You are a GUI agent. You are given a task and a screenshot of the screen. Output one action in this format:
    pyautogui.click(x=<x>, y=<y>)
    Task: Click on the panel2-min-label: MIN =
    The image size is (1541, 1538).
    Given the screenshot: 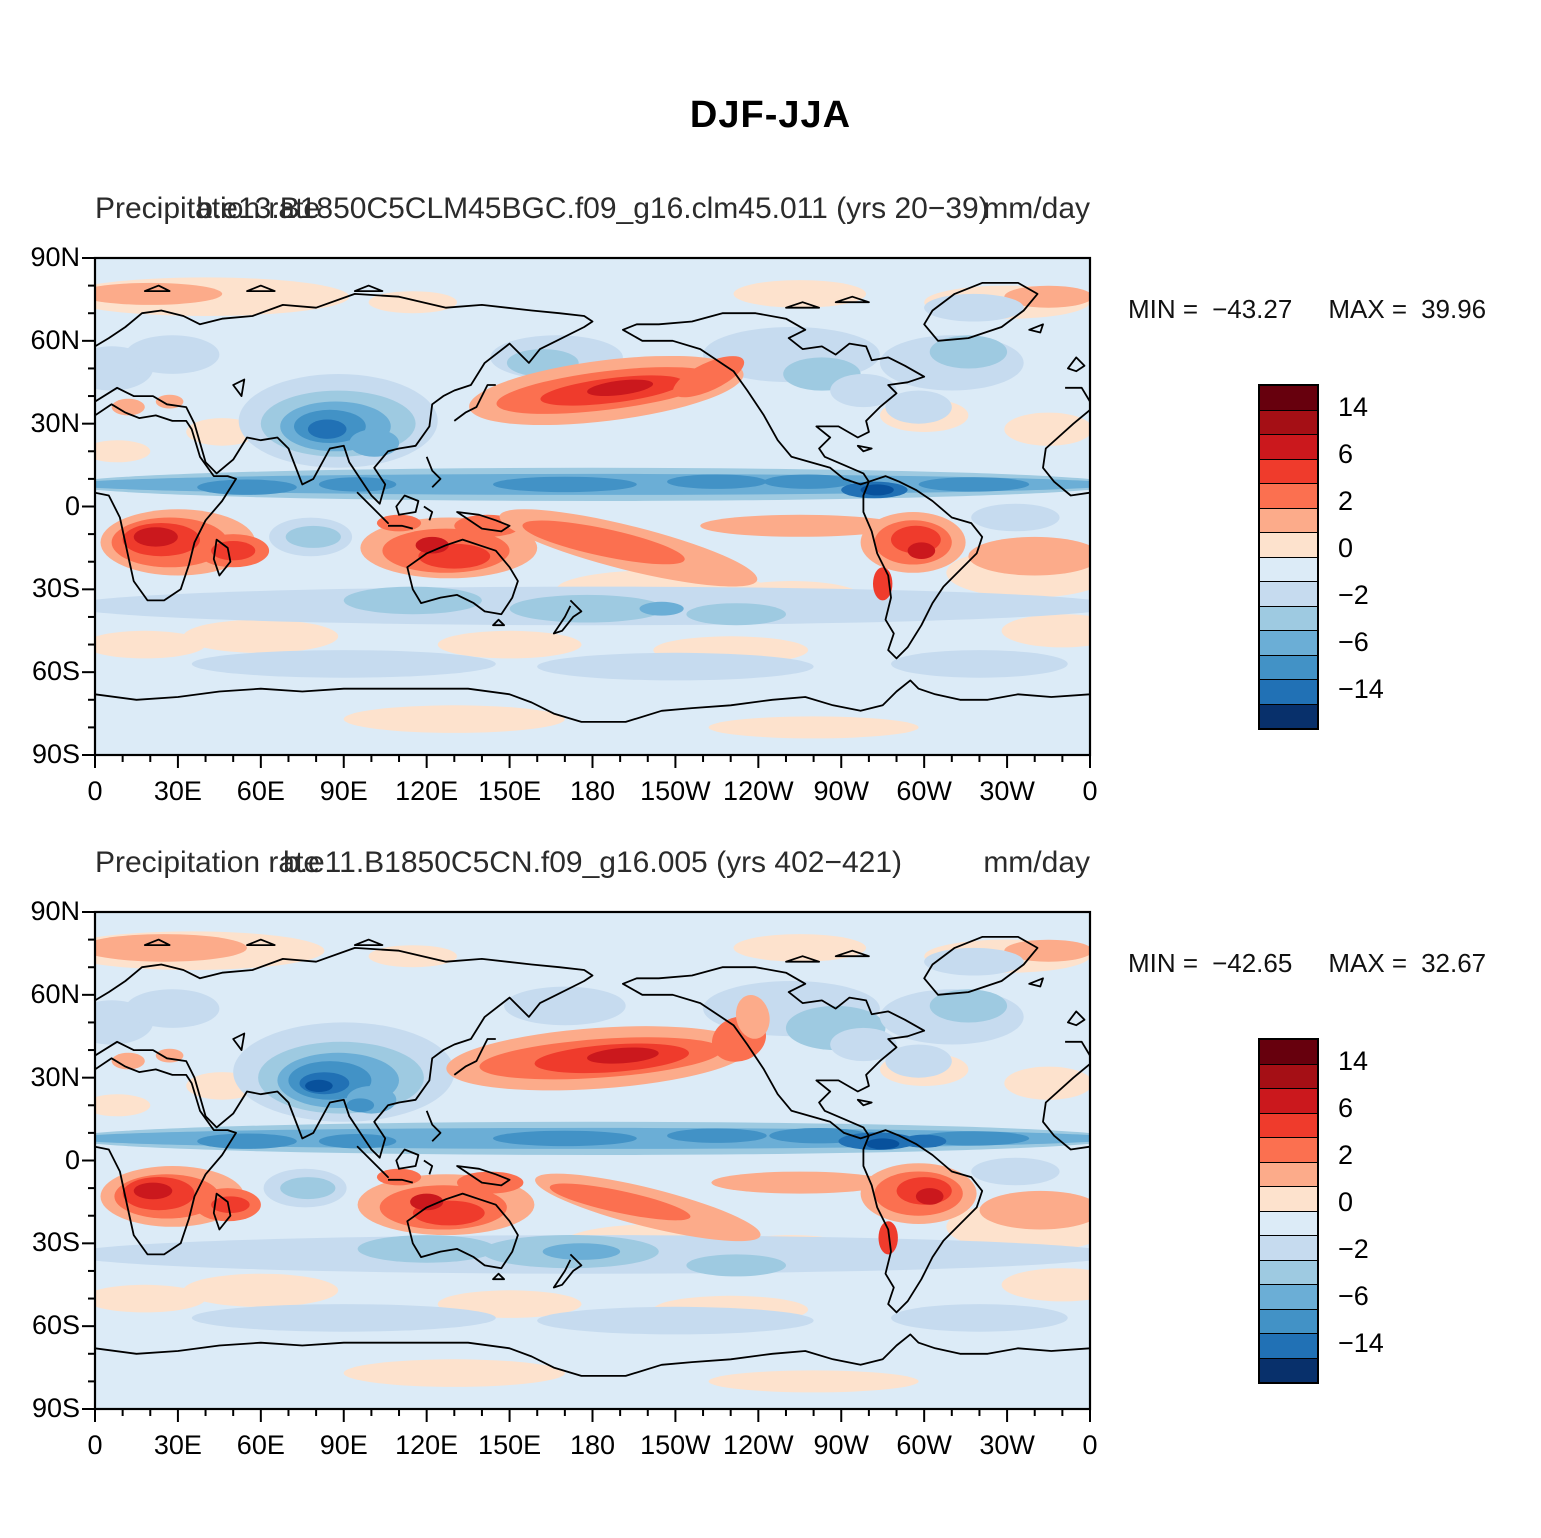 What is the action you would take?
    pyautogui.click(x=1163, y=963)
    